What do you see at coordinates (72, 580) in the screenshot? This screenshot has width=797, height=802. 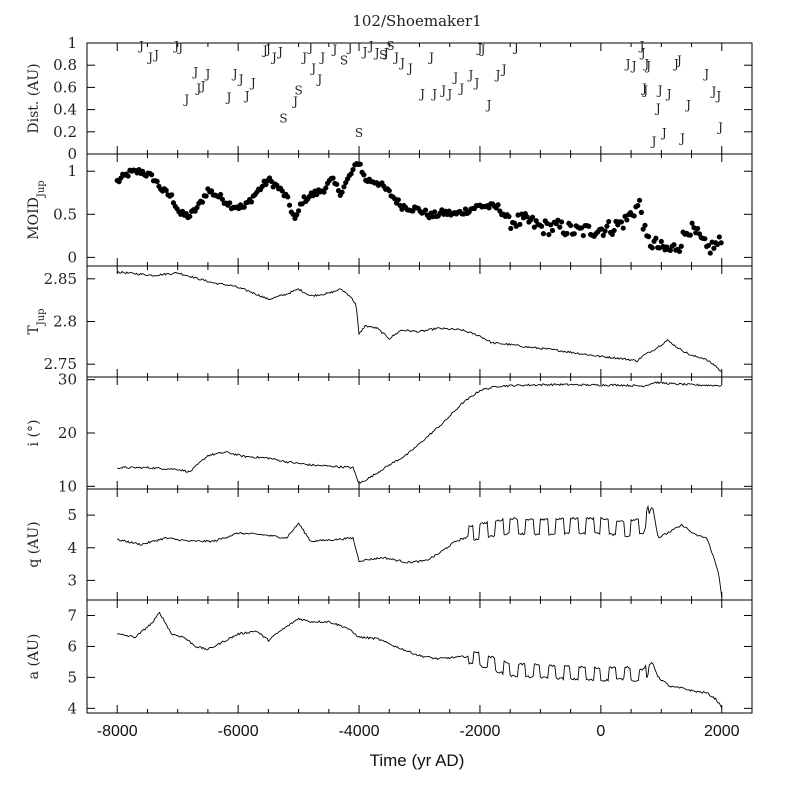 I see `y-tick-label-q: 3` at bounding box center [72, 580].